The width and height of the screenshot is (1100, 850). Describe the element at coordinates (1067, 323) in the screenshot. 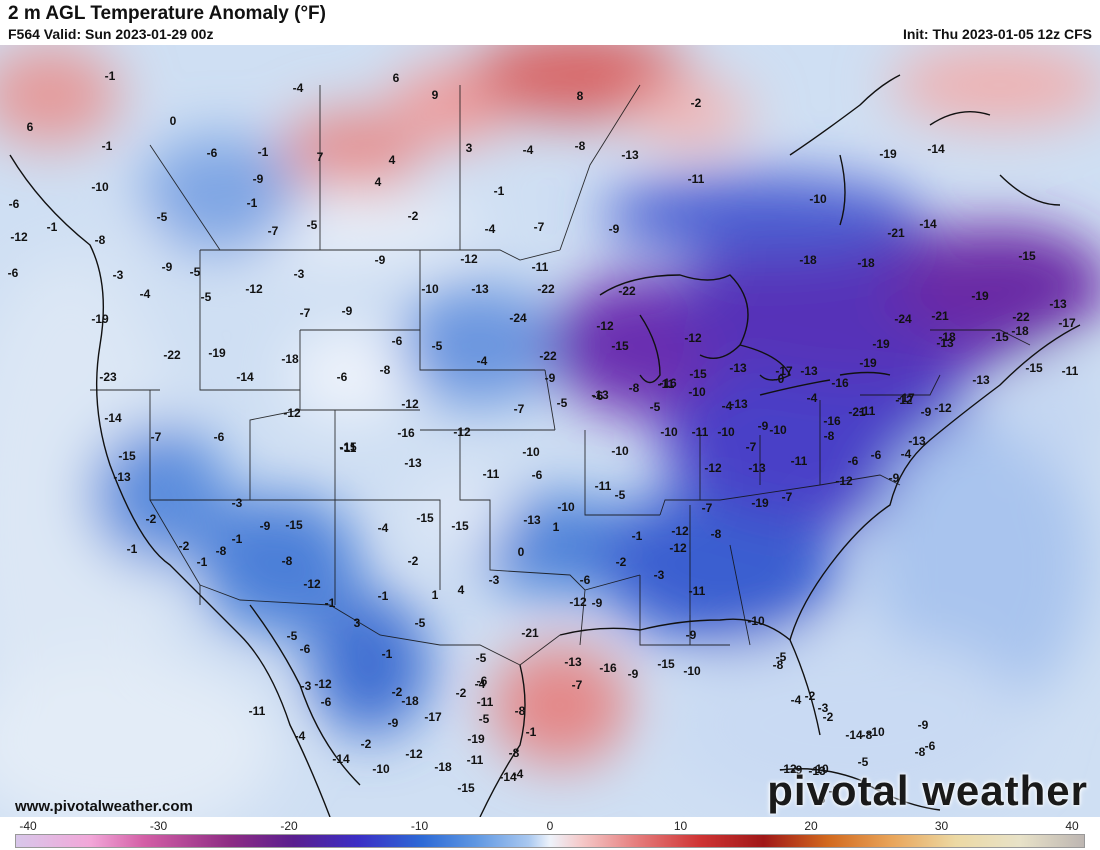

I see `anomaly-value-label: -17` at that location.